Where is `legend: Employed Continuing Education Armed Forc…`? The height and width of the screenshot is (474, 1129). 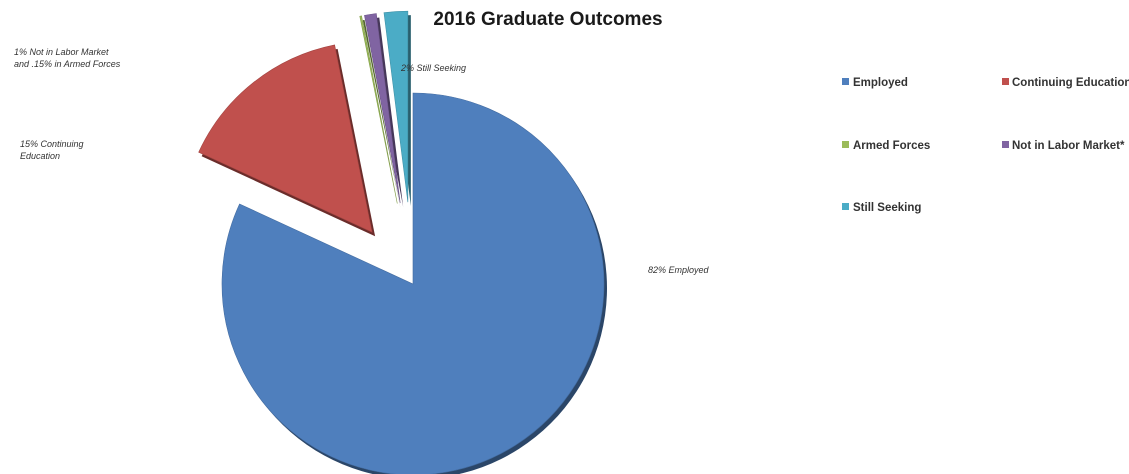 legend: Employed Continuing Education Armed Forc… is located at coordinates (985, 145).